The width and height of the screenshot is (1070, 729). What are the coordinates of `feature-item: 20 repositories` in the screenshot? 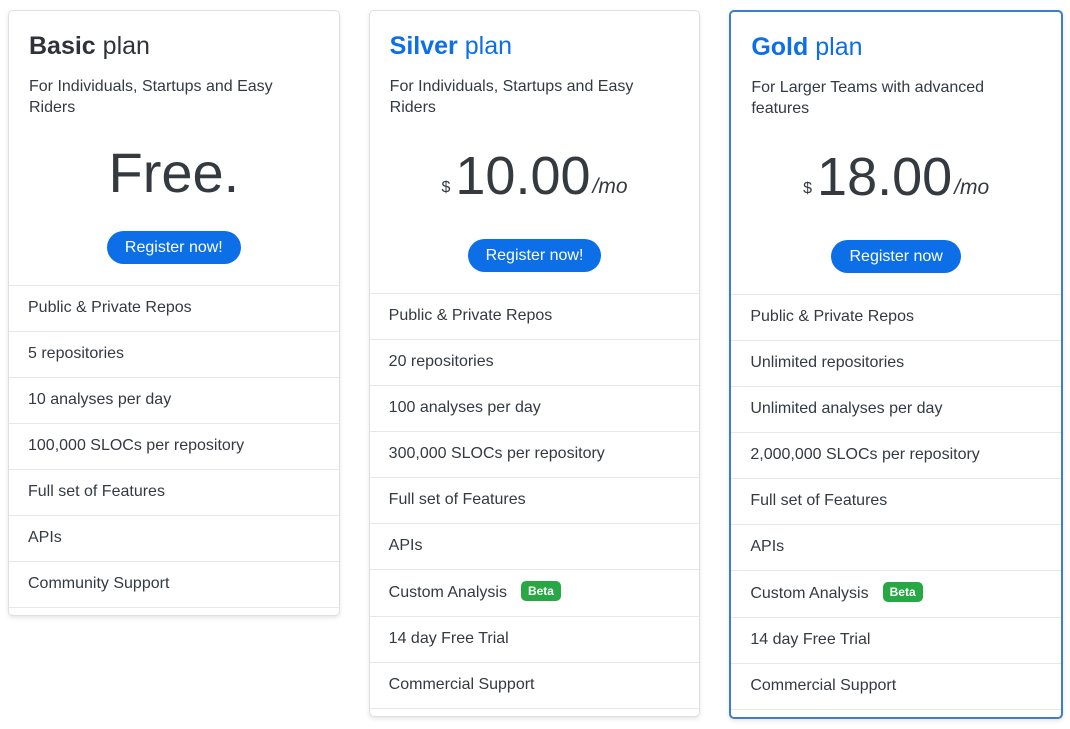 It's located at (534, 363).